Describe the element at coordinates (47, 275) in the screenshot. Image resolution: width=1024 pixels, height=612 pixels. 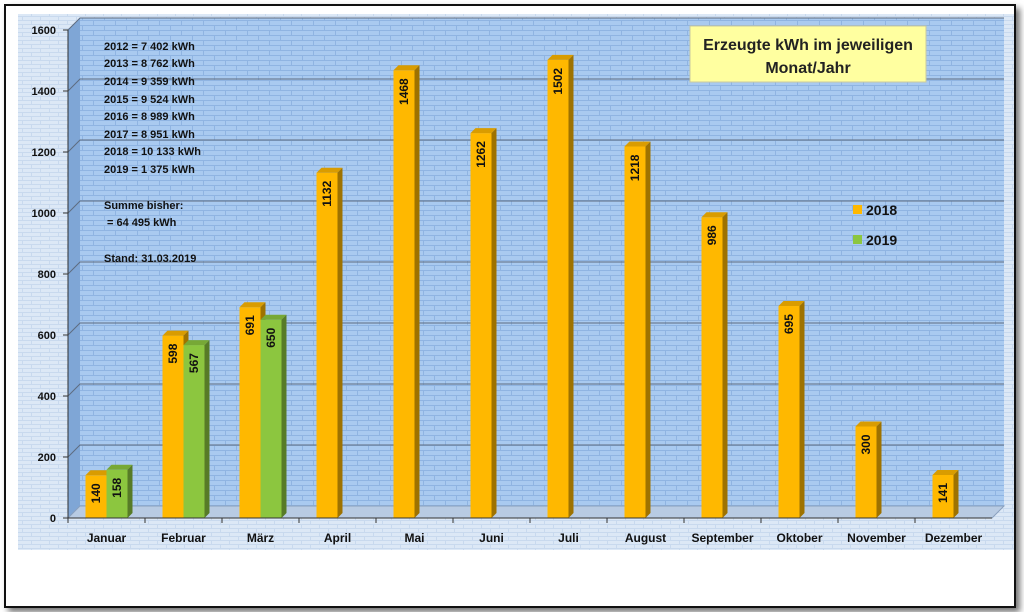
I see `y-tick-label: 800` at that location.